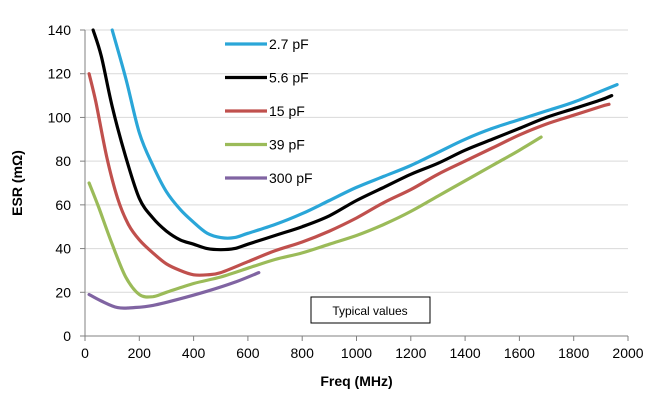  Describe the element at coordinates (248, 353) in the screenshot. I see `x-tick-label-600: 600` at that location.